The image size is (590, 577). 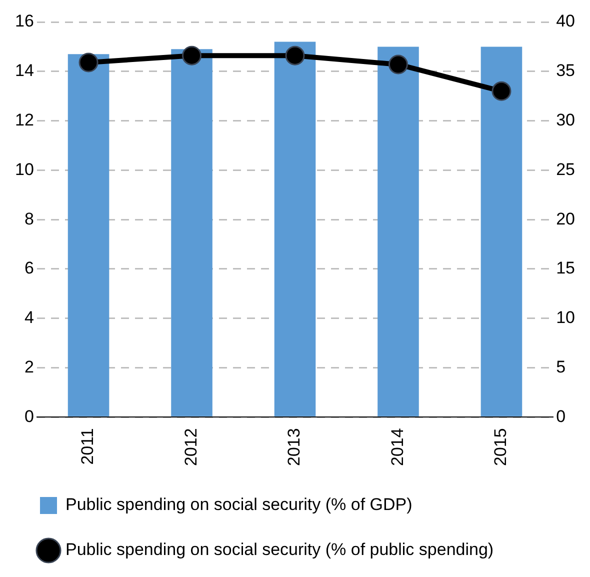 I want to click on y2-tick-label: 30, so click(x=566, y=120).